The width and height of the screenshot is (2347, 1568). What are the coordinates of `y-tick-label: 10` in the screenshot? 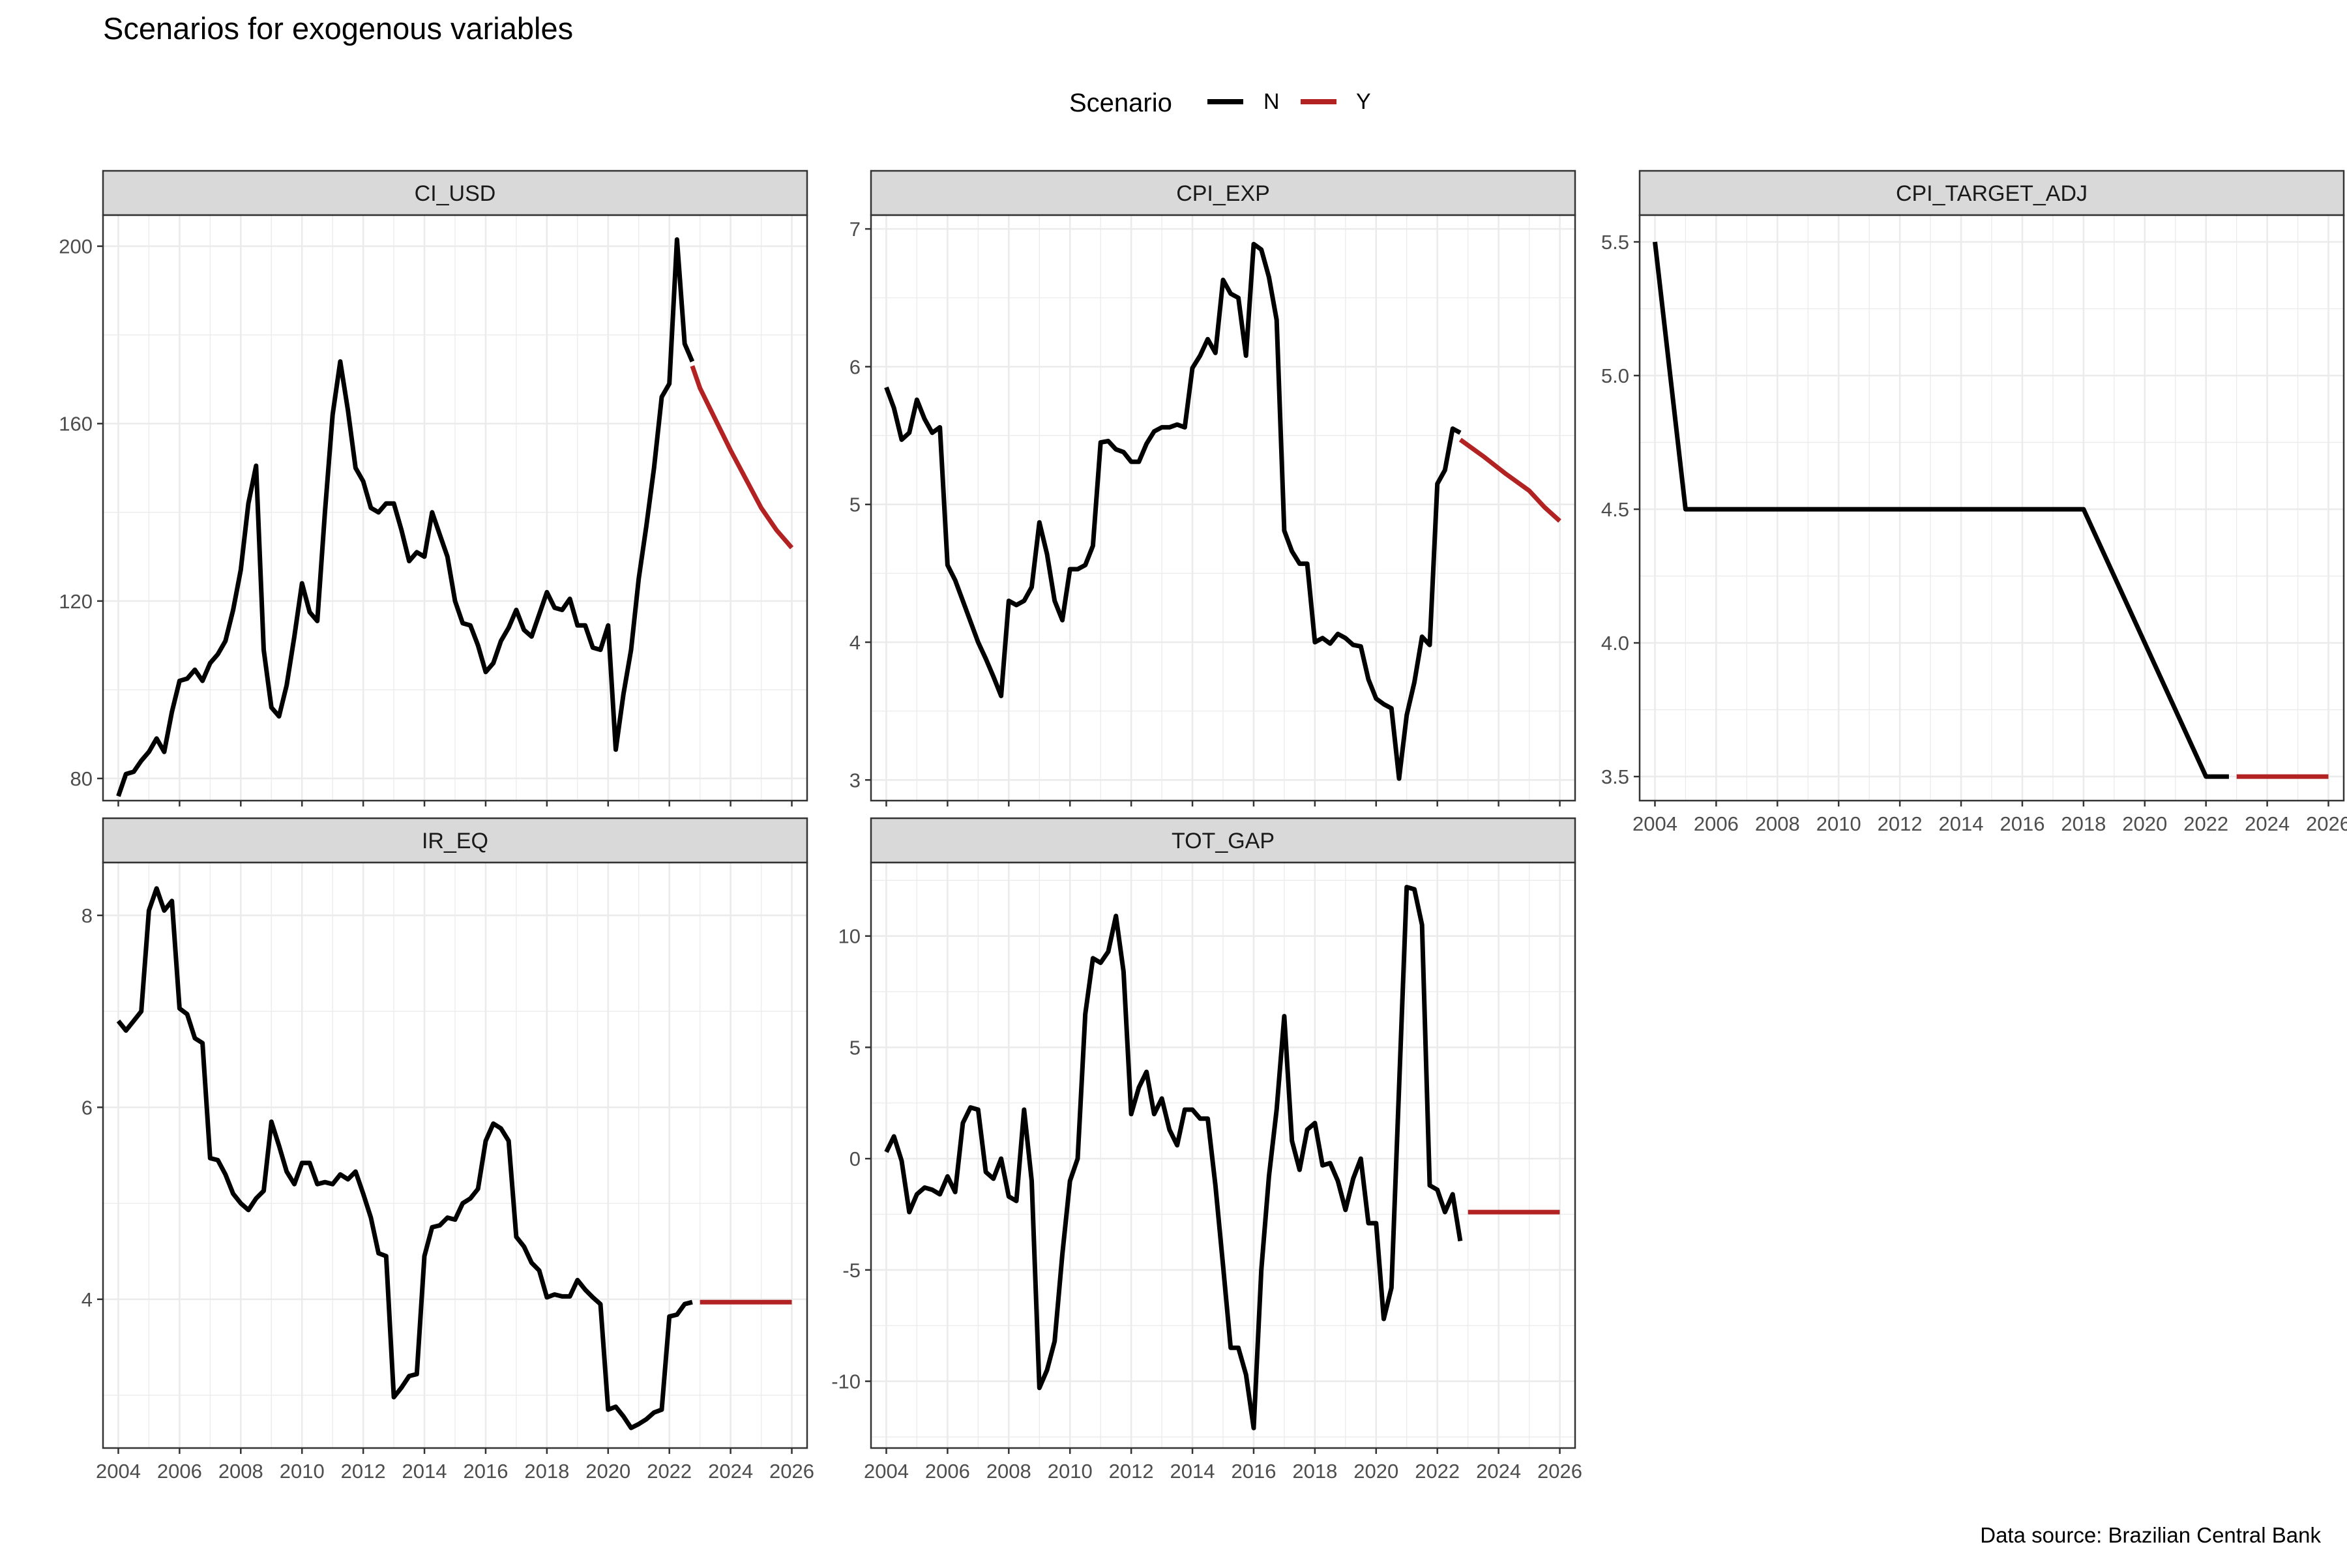 It's located at (849, 937).